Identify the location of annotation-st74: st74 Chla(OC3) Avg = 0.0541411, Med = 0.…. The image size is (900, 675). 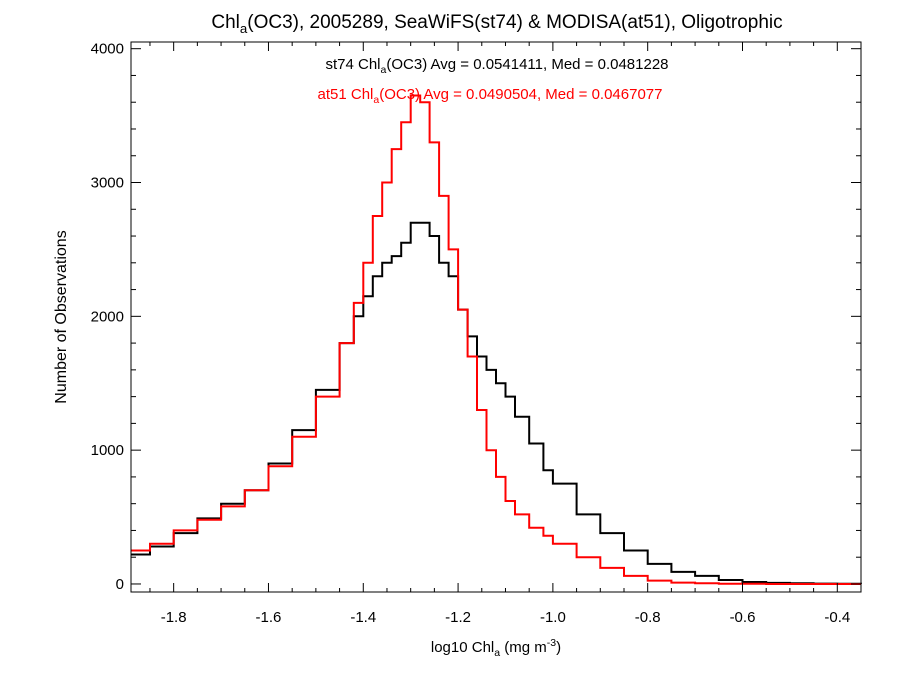
(496, 66).